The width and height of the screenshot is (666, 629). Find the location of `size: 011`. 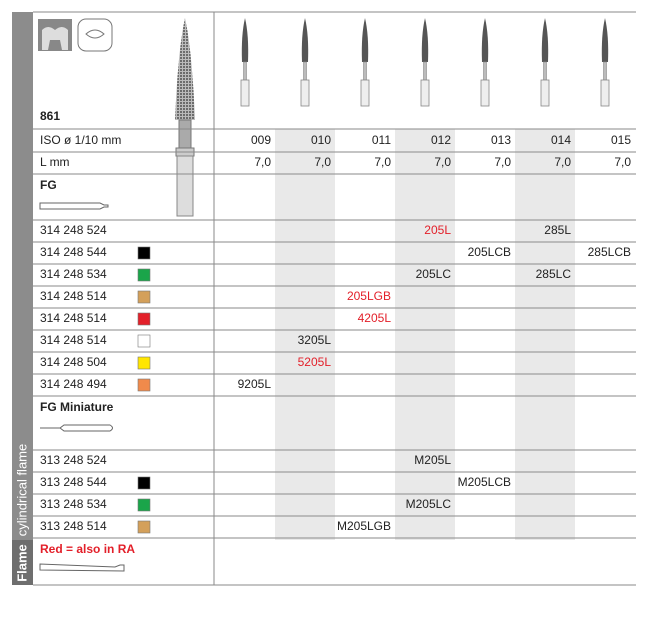

size: 011 is located at coordinates (381, 140).